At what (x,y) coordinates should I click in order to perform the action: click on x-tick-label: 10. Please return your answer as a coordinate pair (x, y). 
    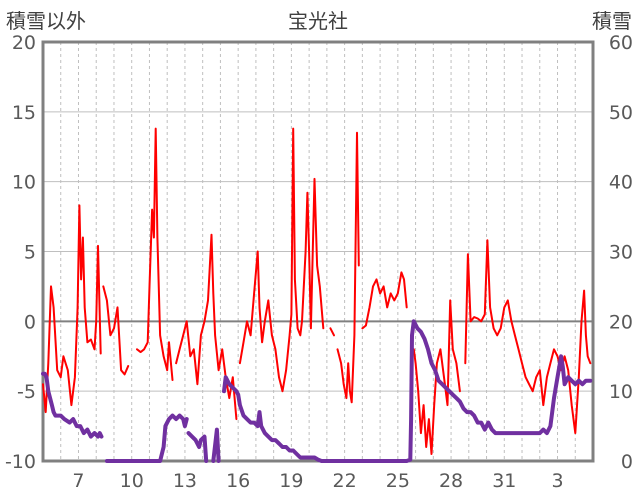
    Looking at the image, I should click on (132, 481).